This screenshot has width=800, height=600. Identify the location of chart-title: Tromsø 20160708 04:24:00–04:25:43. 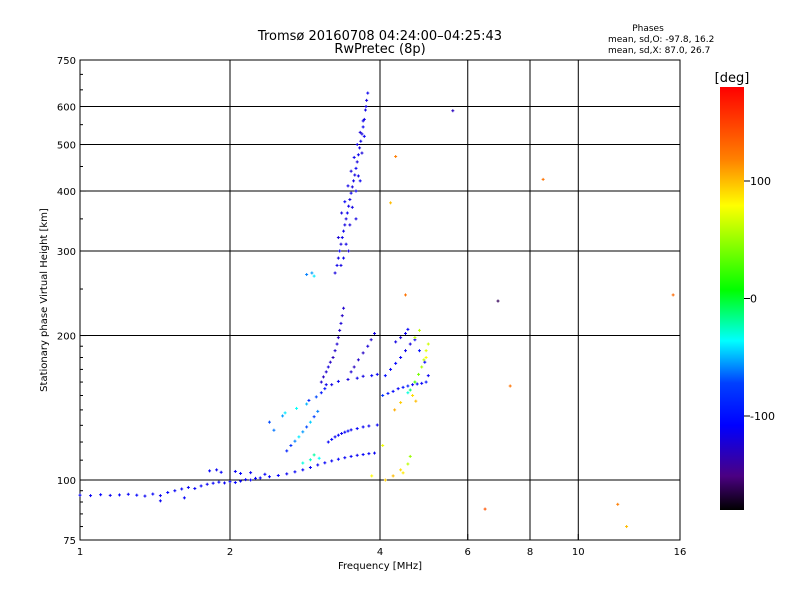
(379, 36).